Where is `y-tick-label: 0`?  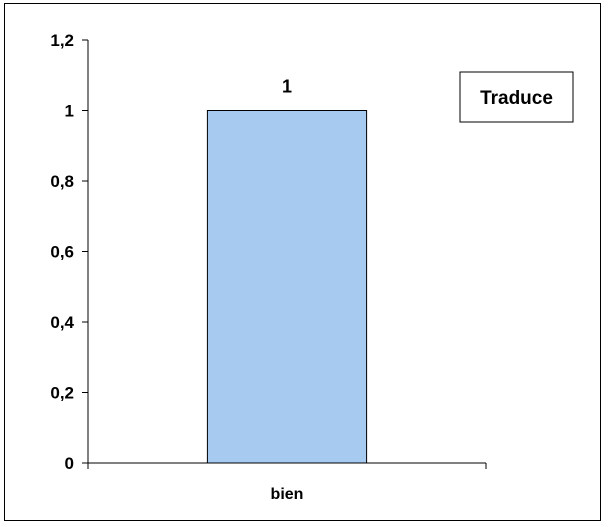
y-tick-label: 0 is located at coordinates (69, 463).